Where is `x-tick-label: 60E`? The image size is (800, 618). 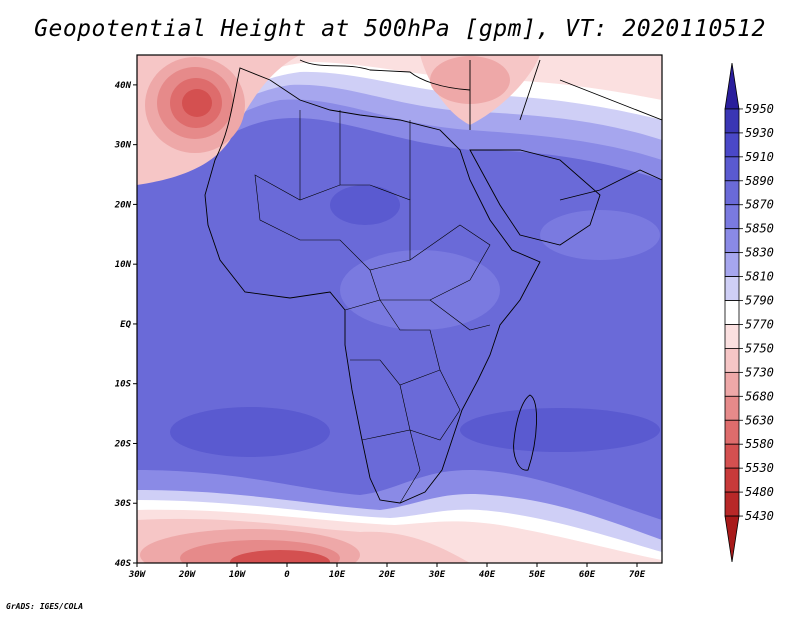 x-tick-label: 60E is located at coordinates (587, 575).